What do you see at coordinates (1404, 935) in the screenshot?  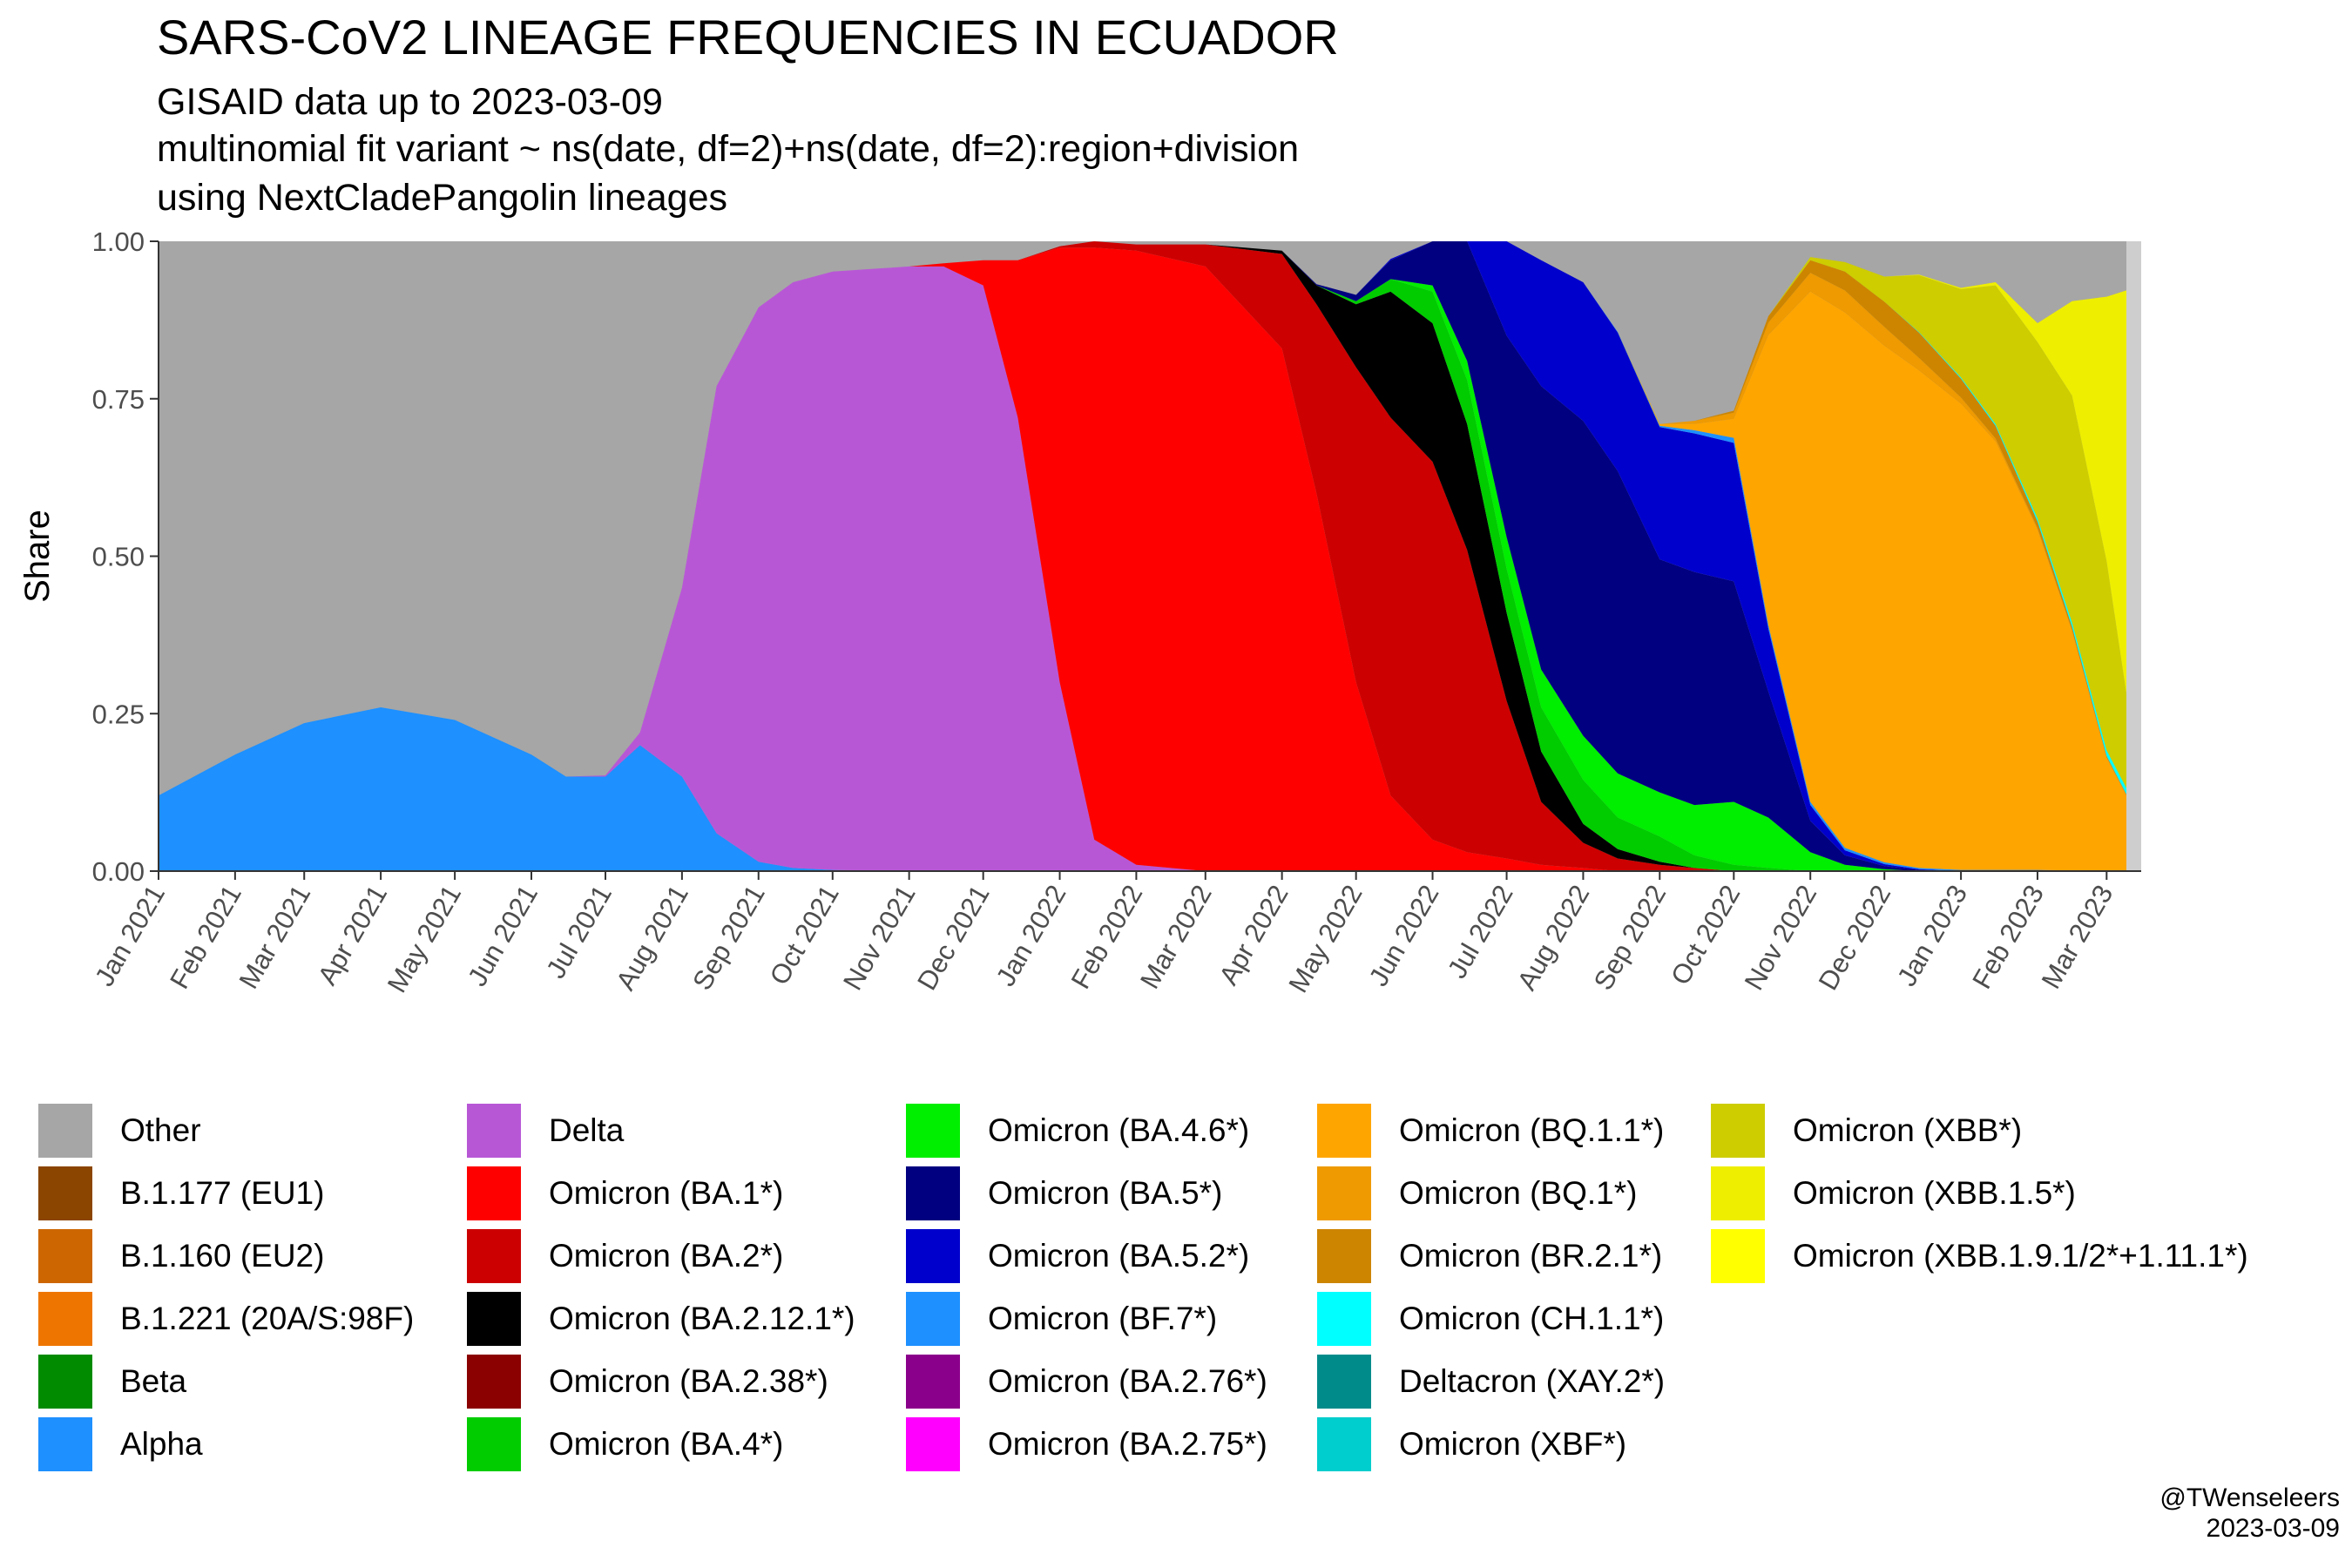 I see `x-tick-label: Jun 2022` at bounding box center [1404, 935].